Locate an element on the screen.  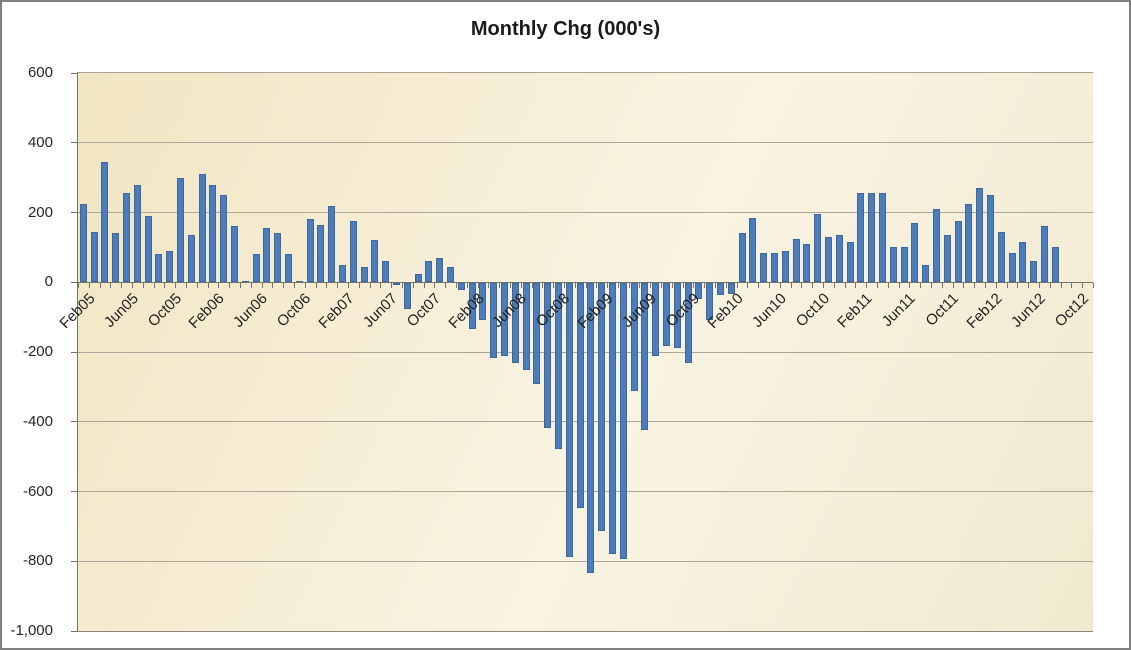
x-axis-tick-label: Feb05 is located at coordinates (77, 311).